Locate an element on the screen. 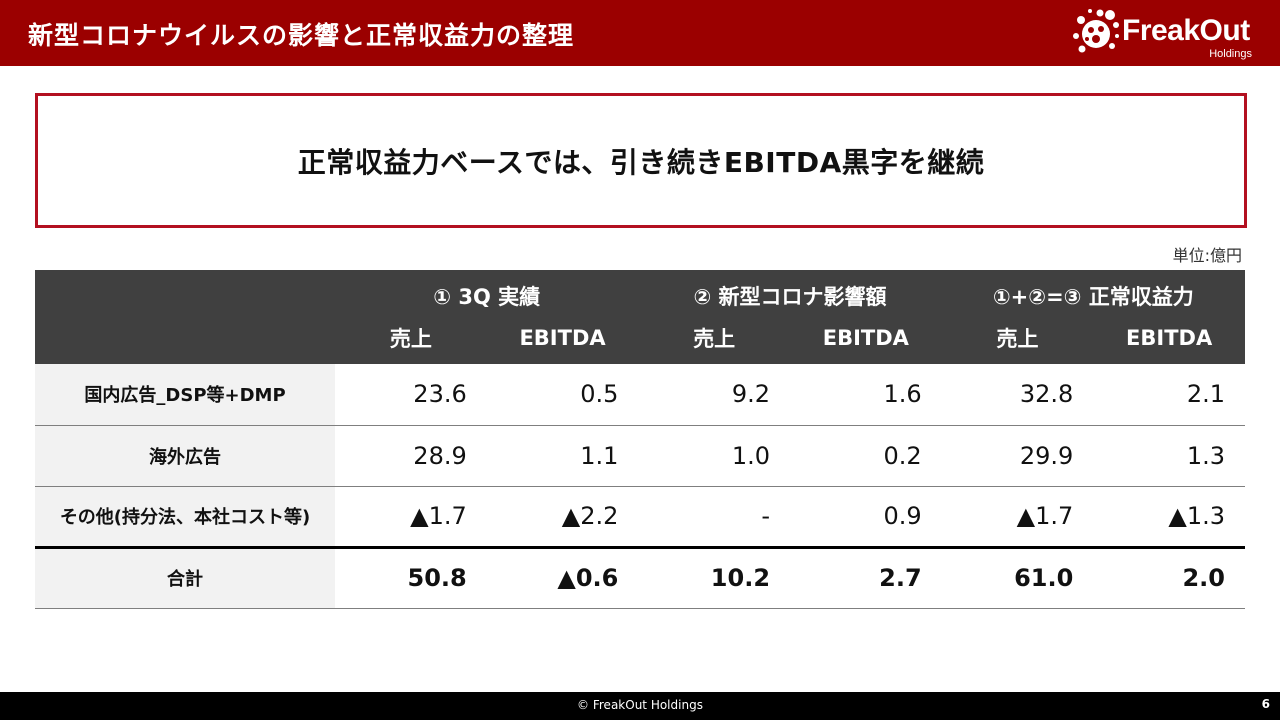 This screenshot has height=720, width=1280. row-label: 海外広告 is located at coordinates (185, 456).